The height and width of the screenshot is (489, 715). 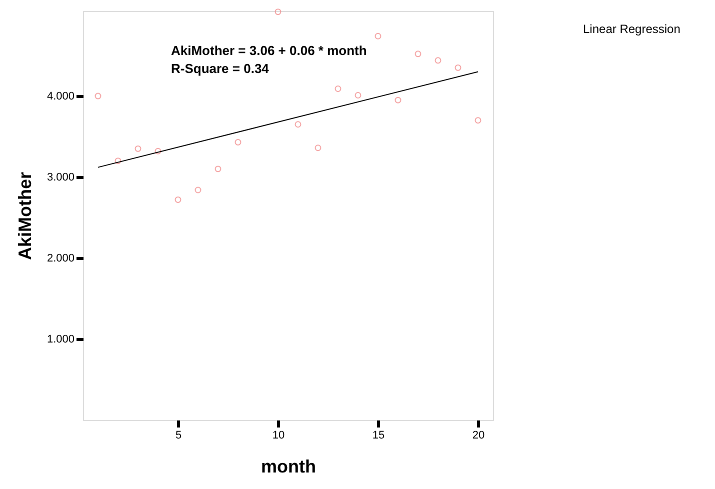 I want to click on x-tick-label: 10, so click(x=278, y=436).